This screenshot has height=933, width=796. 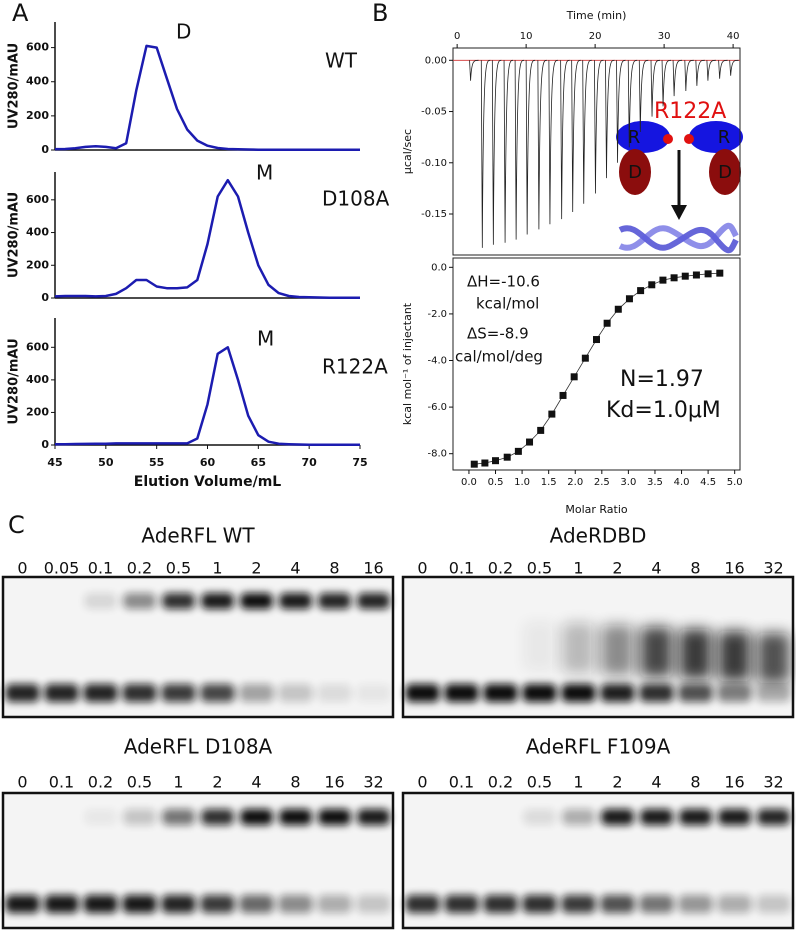 I want to click on y-tick-label: -8.0, so click(x=437, y=454).